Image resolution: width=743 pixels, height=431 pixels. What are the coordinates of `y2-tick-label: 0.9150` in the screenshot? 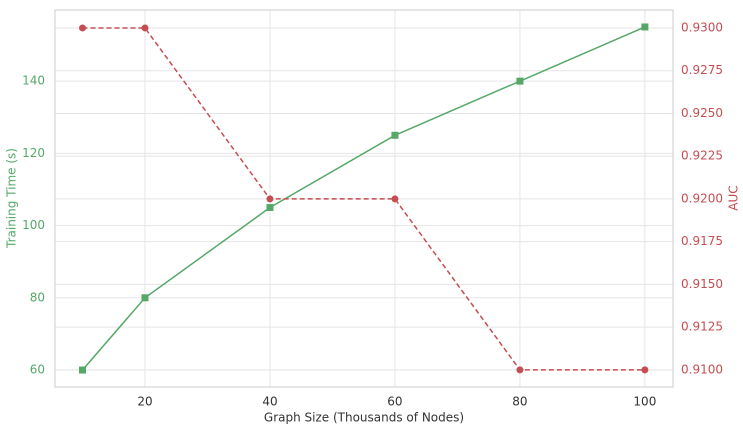 It's located at (702, 284).